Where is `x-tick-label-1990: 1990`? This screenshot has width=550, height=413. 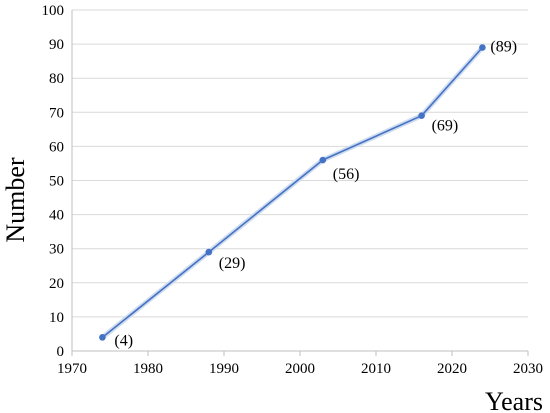
x-tick-label-1990: 1990 is located at coordinates (224, 369).